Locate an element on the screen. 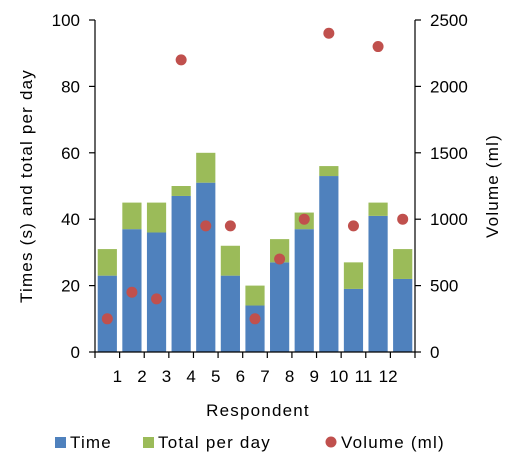 The height and width of the screenshot is (458, 509). y-right-tick-label: 1500 is located at coordinates (449, 153).